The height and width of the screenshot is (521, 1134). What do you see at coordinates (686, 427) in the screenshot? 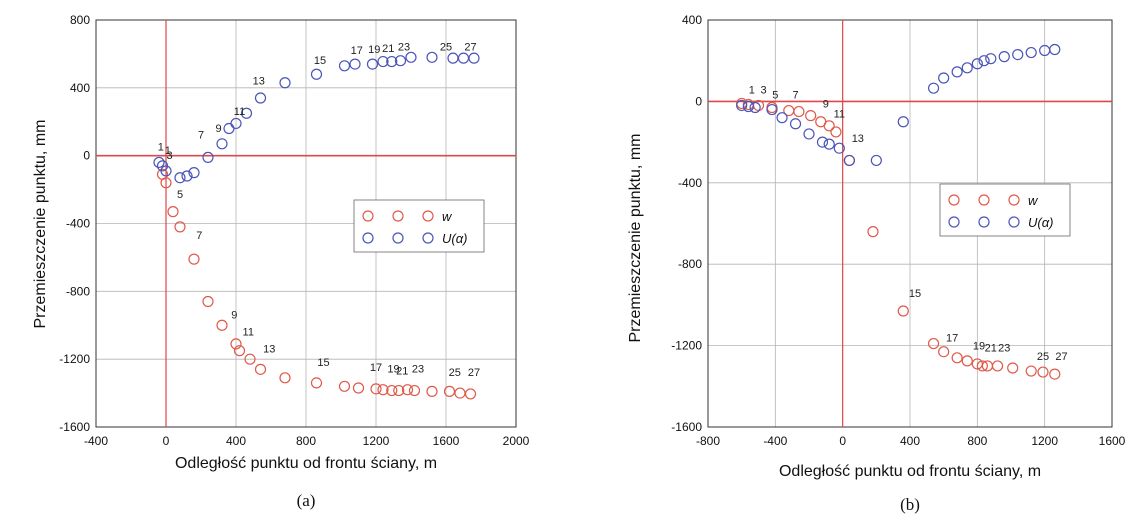
I see `y-tick-label: -1600` at bounding box center [686, 427].